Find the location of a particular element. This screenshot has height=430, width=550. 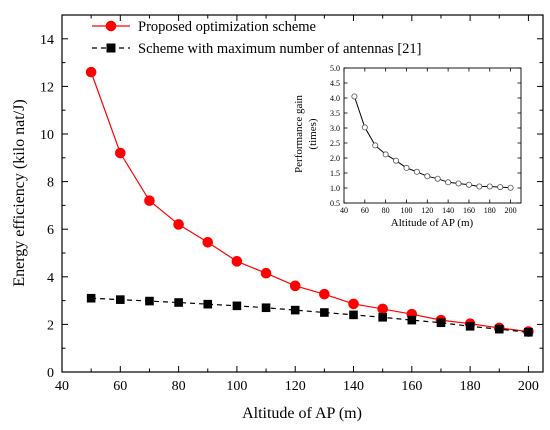

x-tick-label: 100 is located at coordinates (236, 386).